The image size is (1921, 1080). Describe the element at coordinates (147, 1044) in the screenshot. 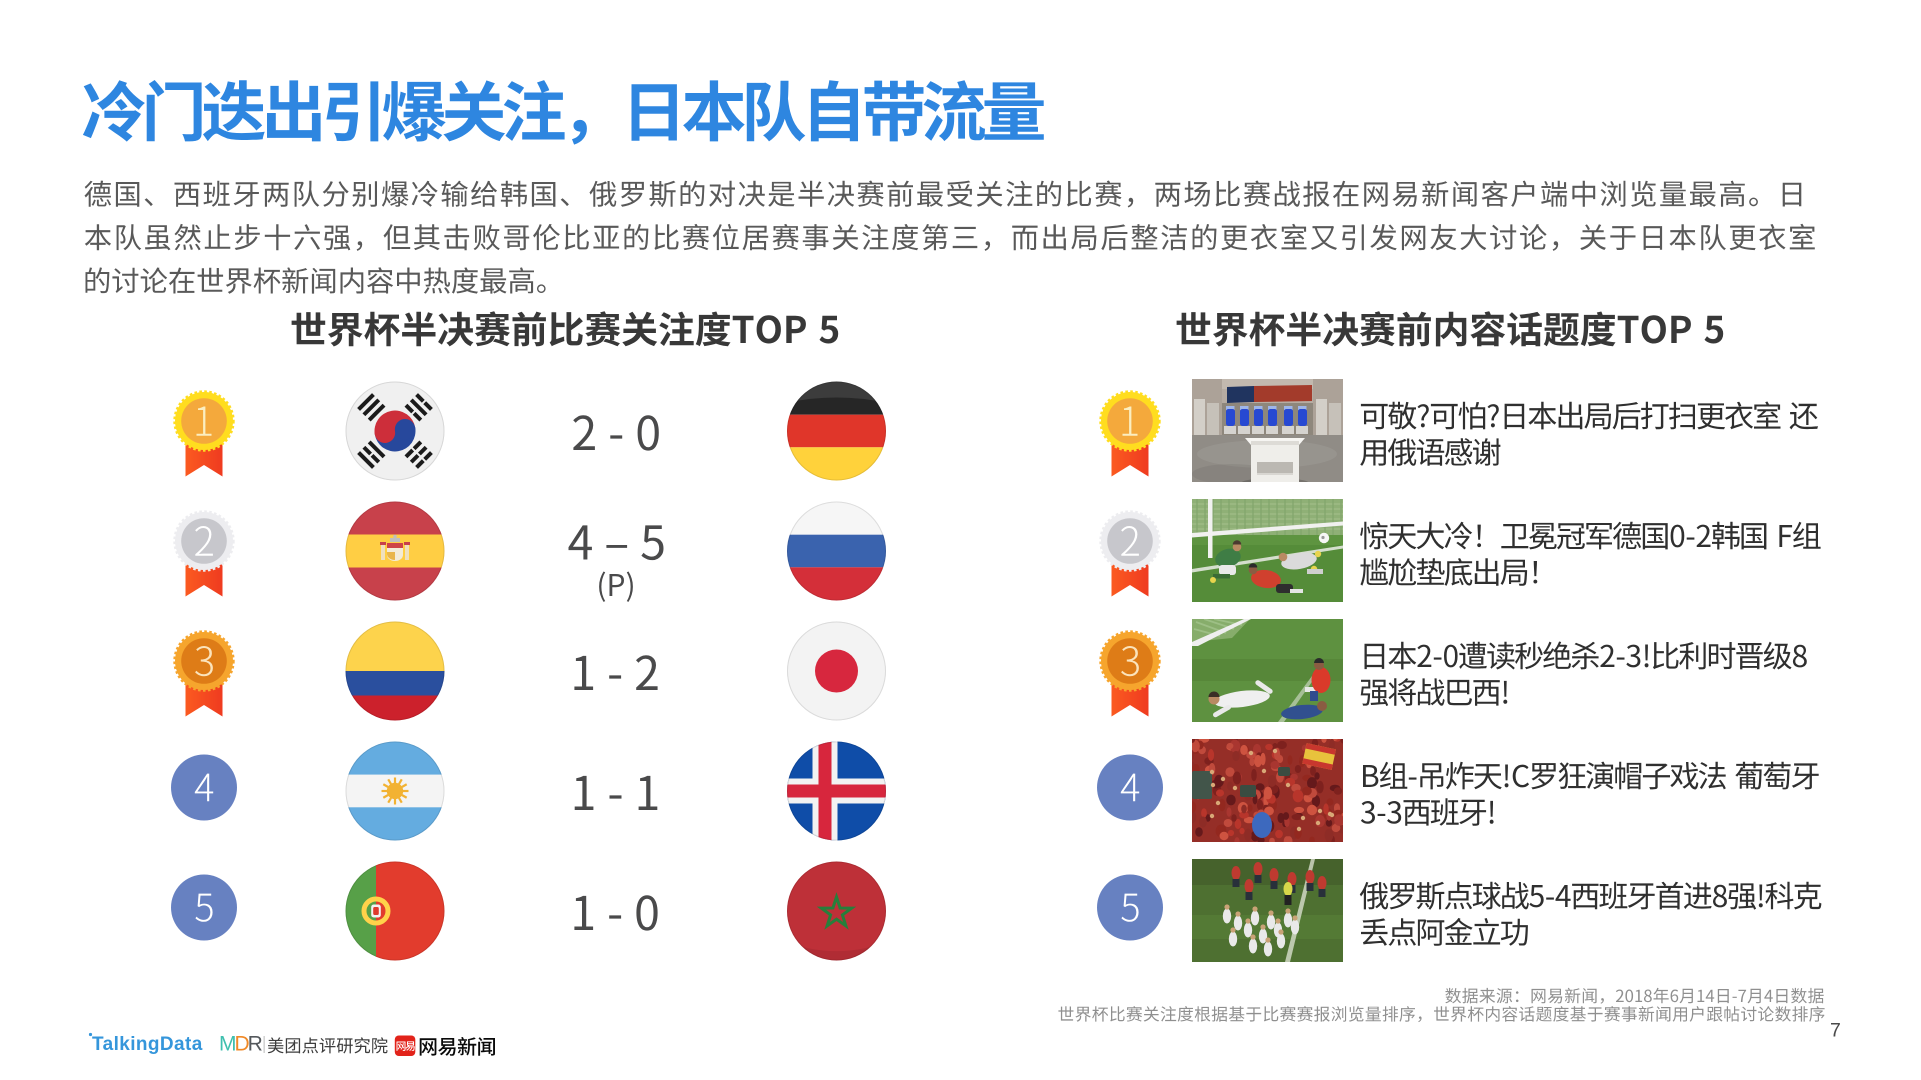

I see `svg-text: TalkingData` at that location.